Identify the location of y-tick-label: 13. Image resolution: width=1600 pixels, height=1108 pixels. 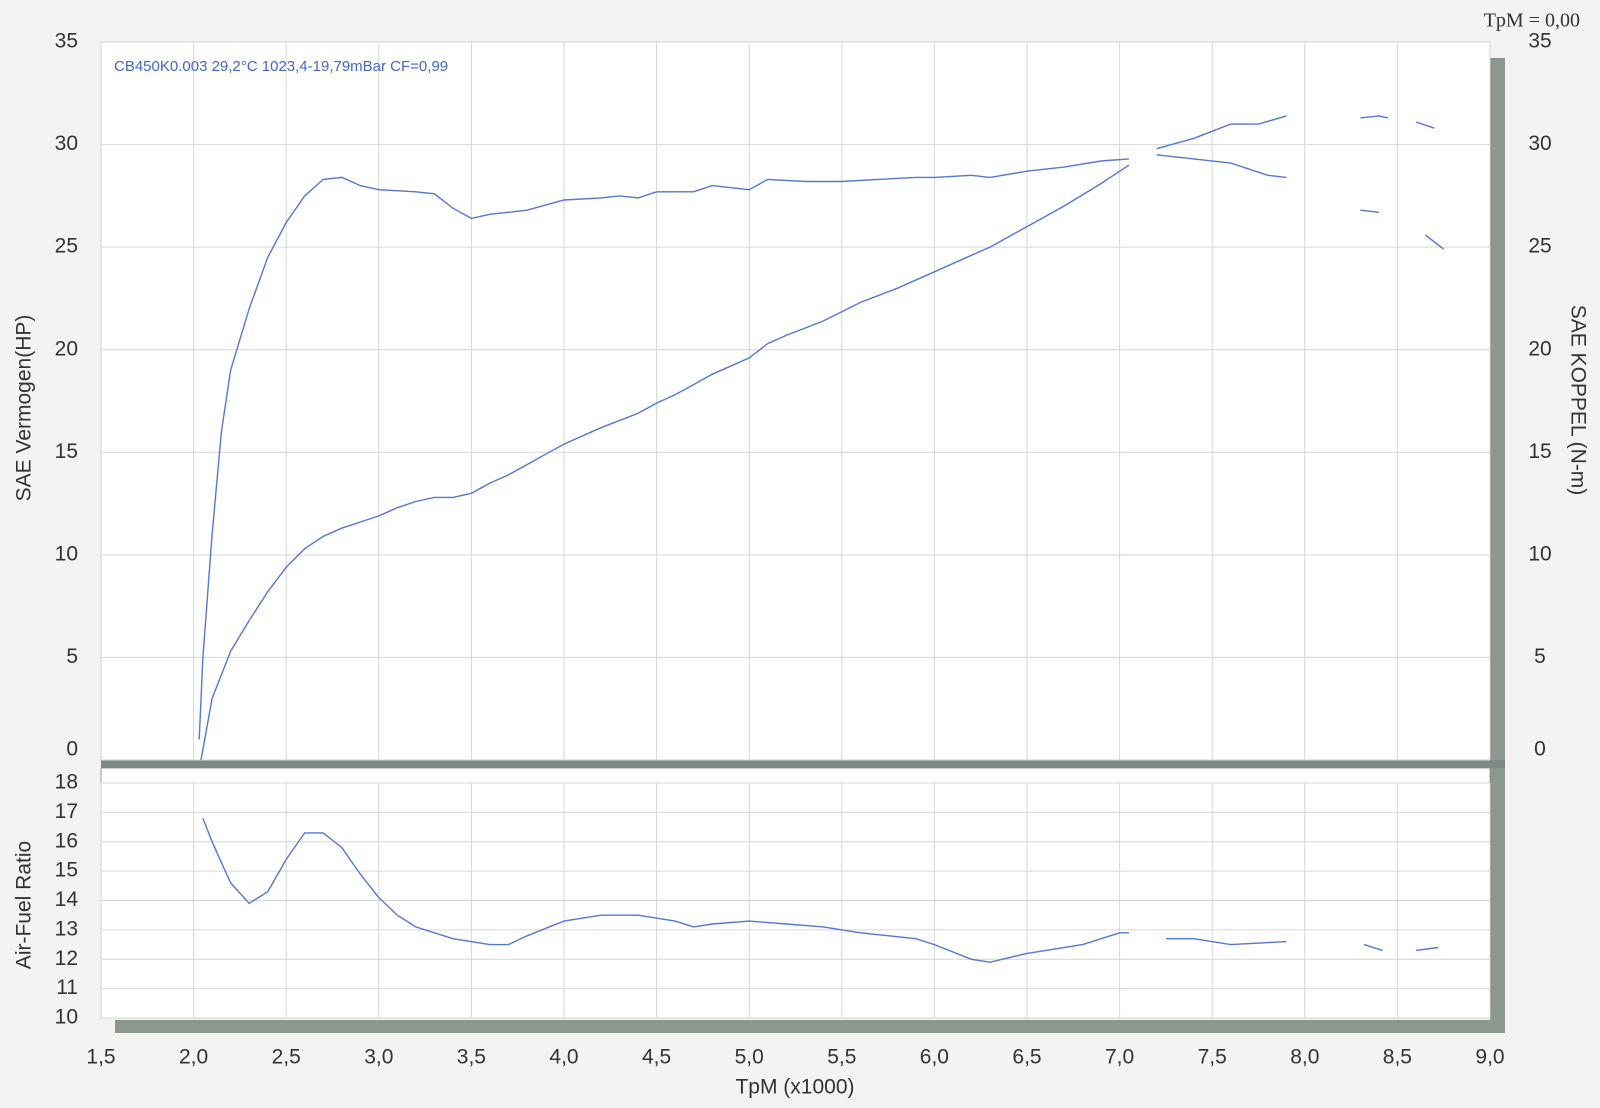
(66, 928).